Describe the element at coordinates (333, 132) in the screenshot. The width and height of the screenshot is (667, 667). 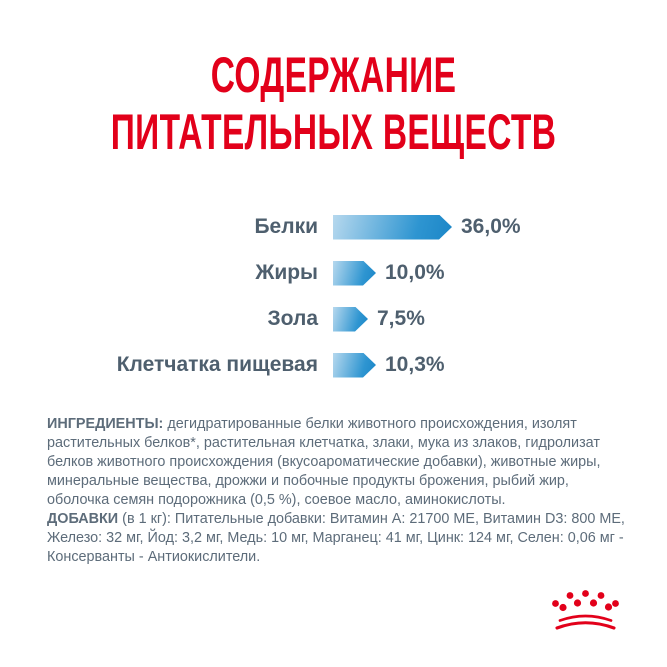
I see `page-title-line2: ПИТАТЕЛЬНЫХ ВЕЩЕСТВ` at that location.